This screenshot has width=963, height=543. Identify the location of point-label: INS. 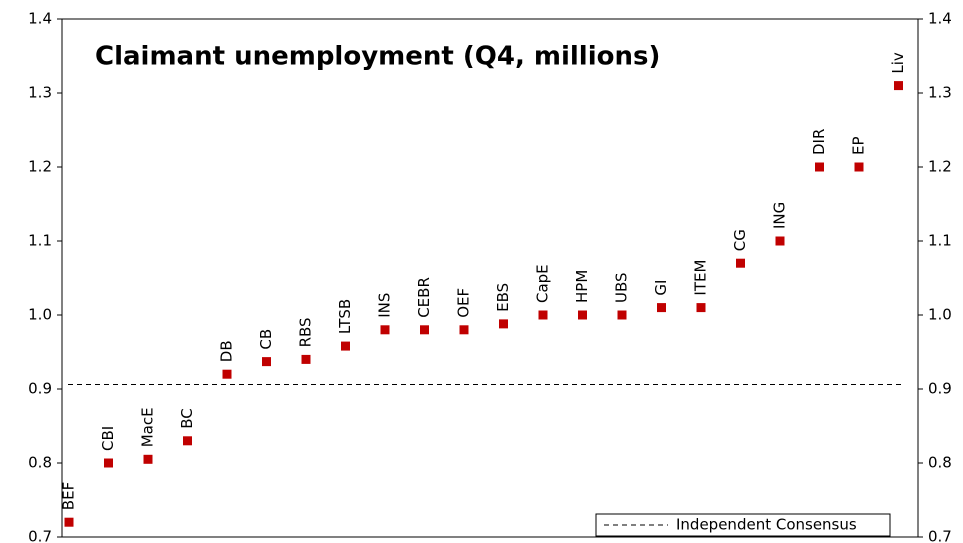
(385, 305).